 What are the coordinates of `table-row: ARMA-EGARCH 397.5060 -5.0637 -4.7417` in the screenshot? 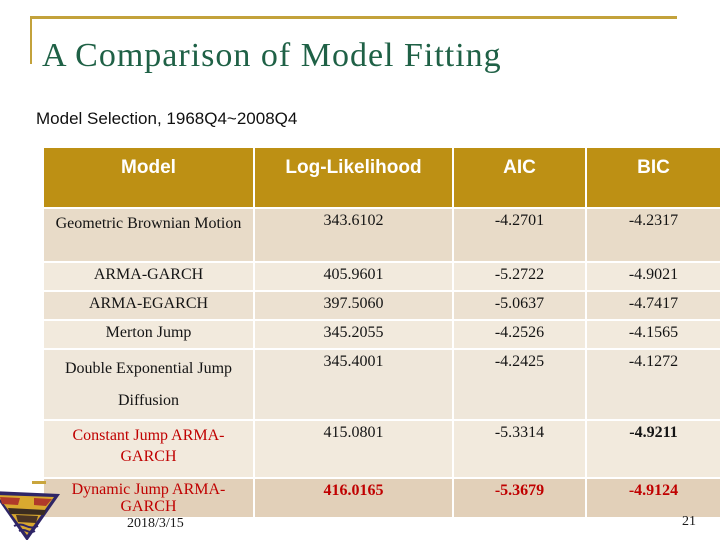 It's located at (381, 305).